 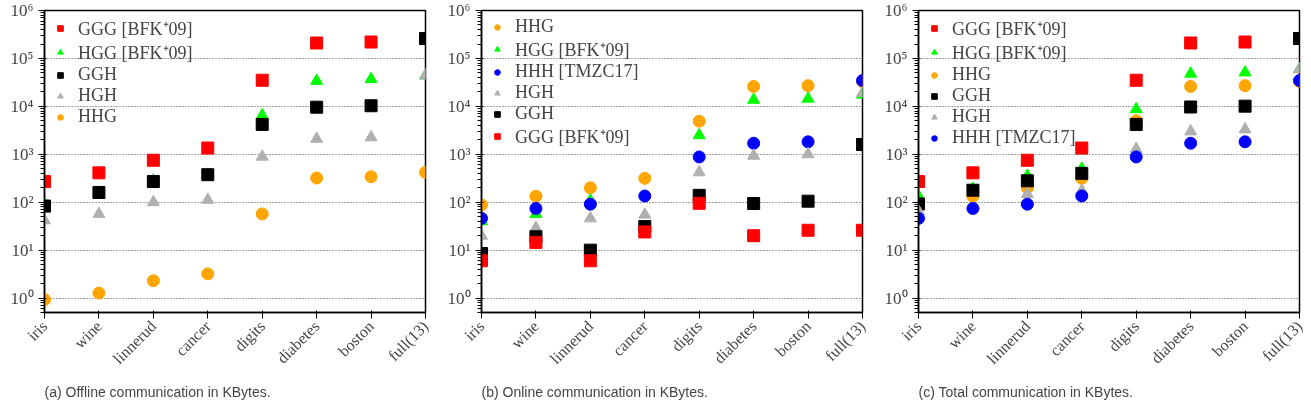 I want to click on text: (c) Total communication in KBytes., so click(x=1025, y=391).